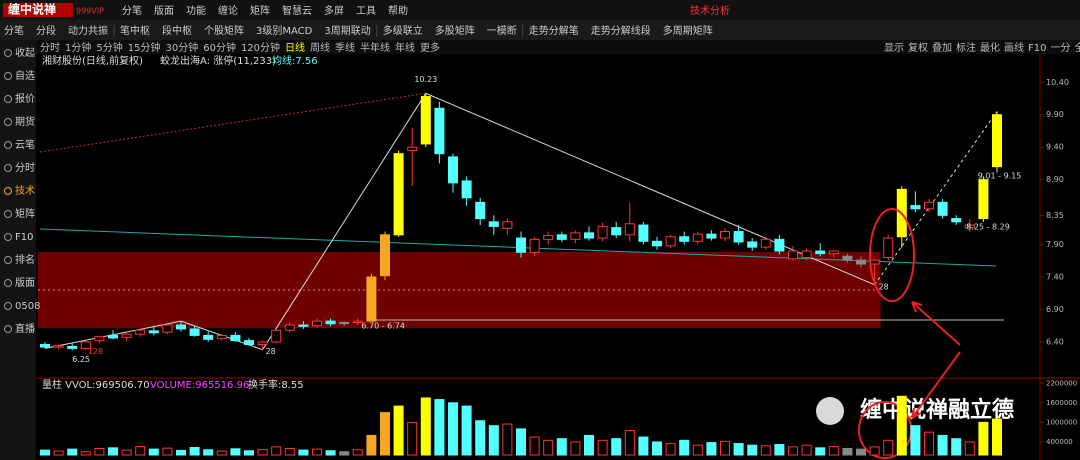  What do you see at coordinates (25, 75) in the screenshot?
I see `sidebar-item: 自选` at bounding box center [25, 75].